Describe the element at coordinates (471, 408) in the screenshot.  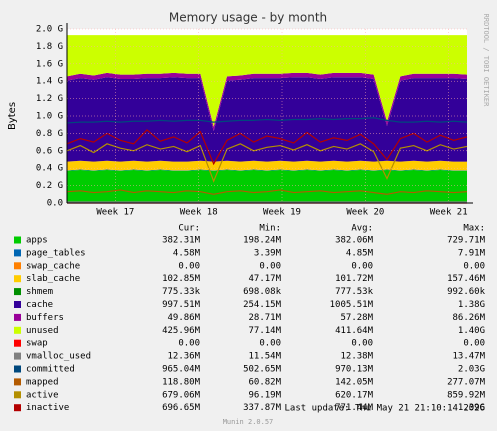
I see `legend-stat: 1.39G` at that location.